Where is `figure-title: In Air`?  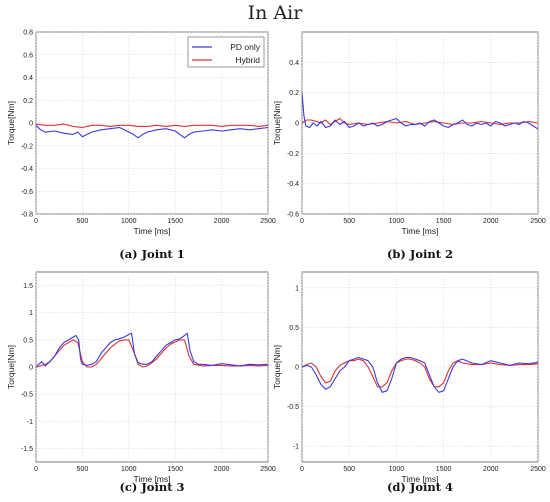
figure-title: In Air is located at coordinates (275, 13).